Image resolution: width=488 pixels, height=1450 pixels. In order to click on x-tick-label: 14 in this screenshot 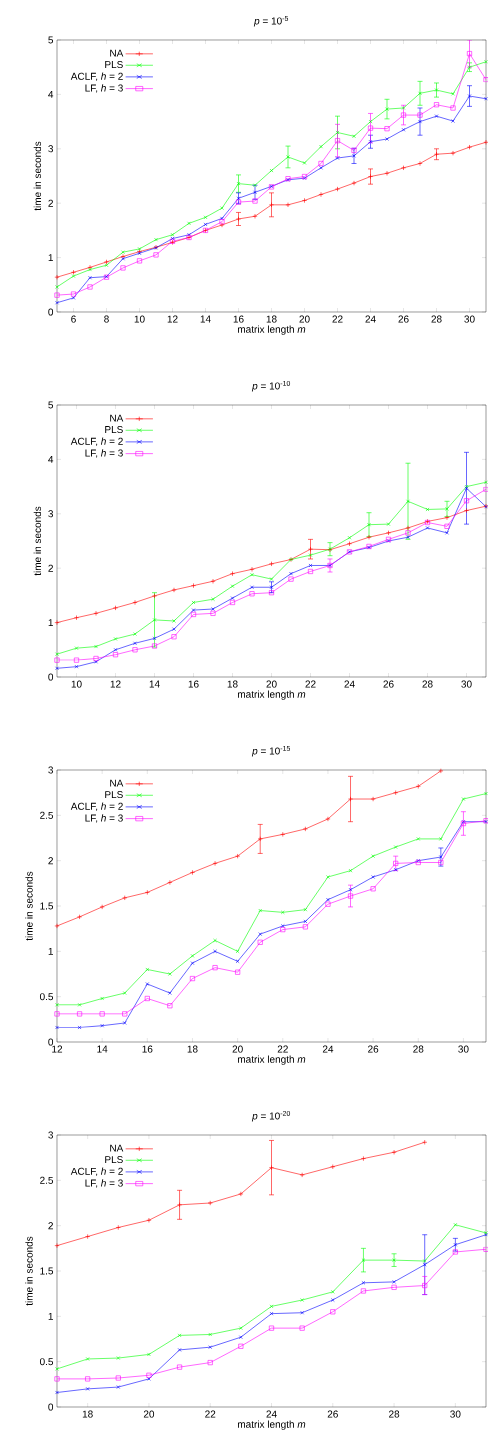, I will do `click(205, 319)`.